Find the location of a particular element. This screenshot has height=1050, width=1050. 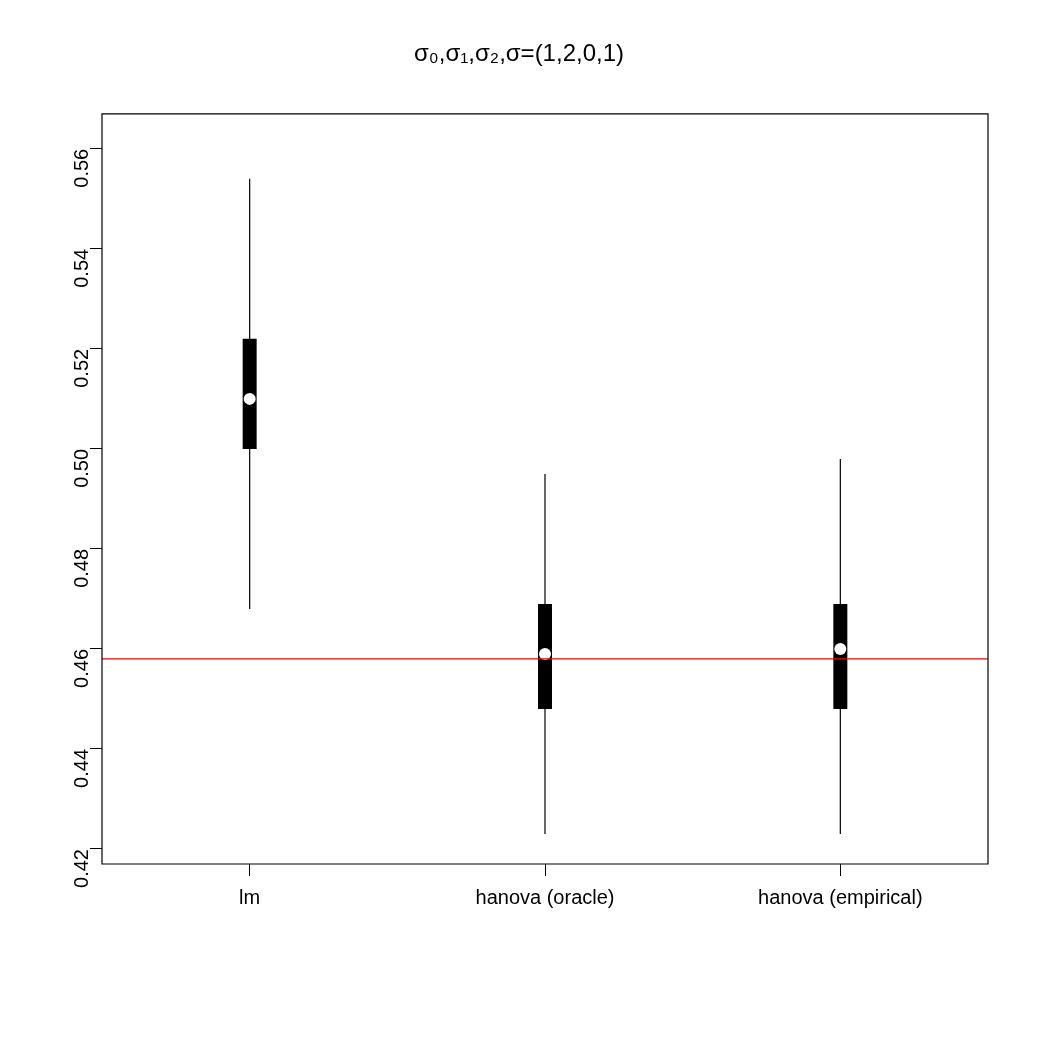

x-tick-label: hanova (empirical) is located at coordinates (840, 896).